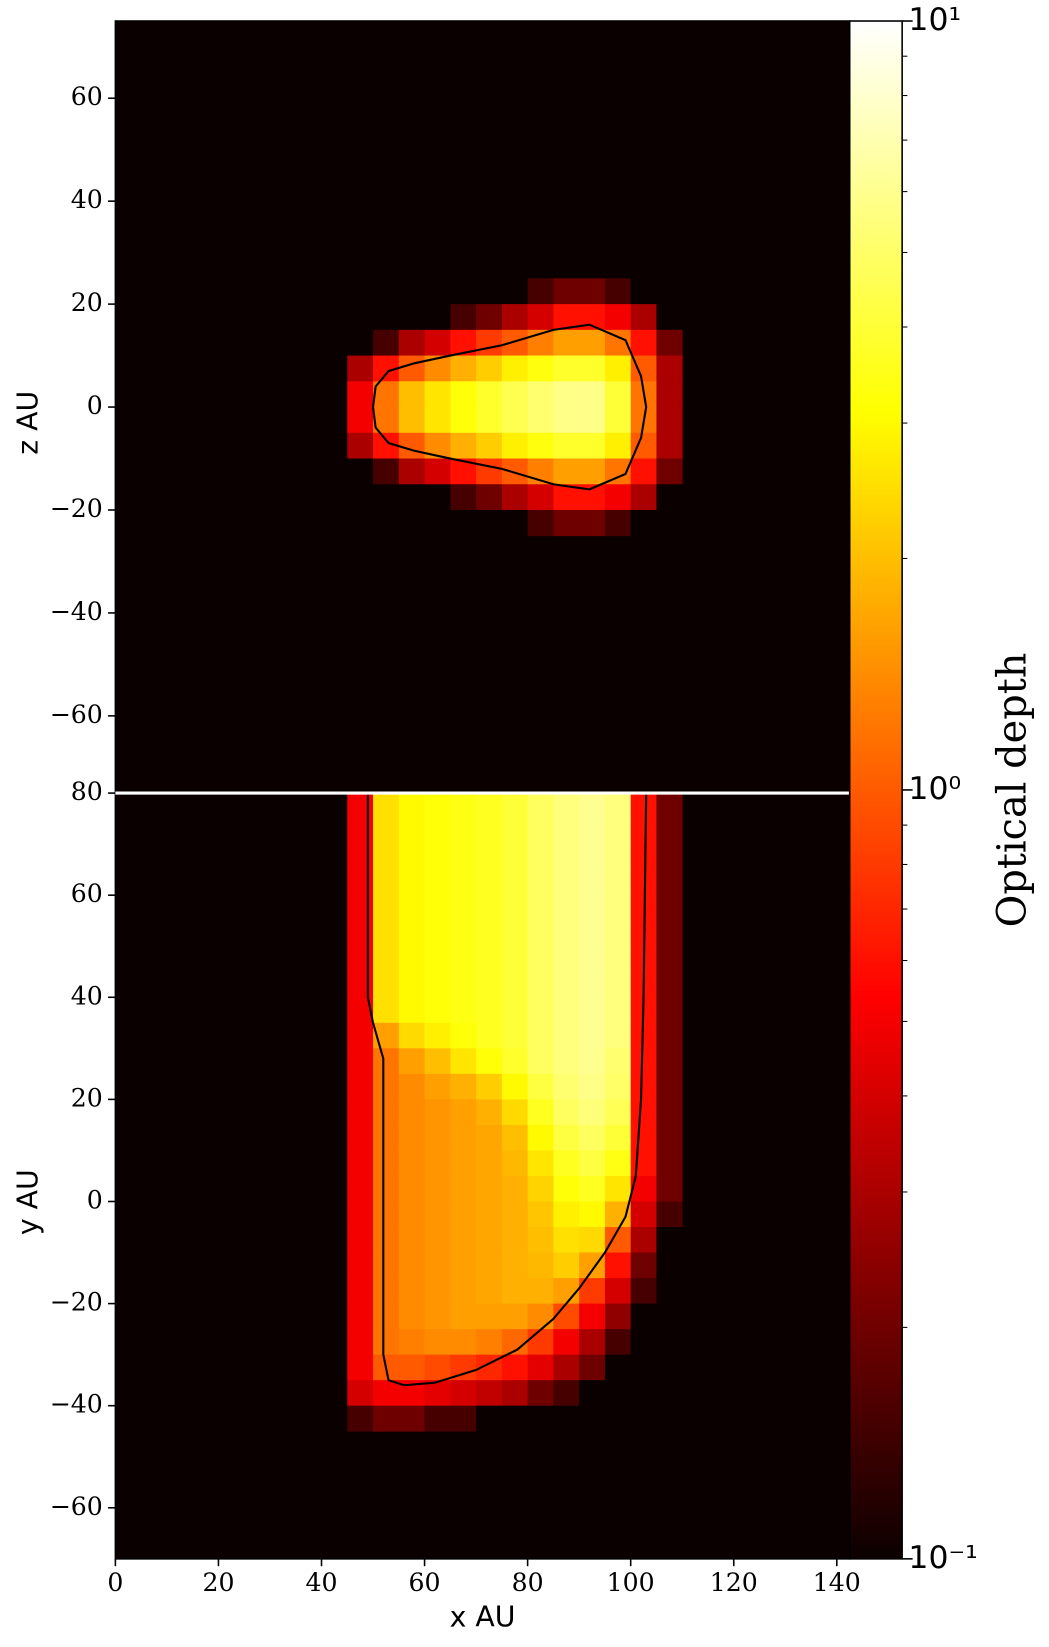  I want to click on colorbar-frame, so click(875, 790).